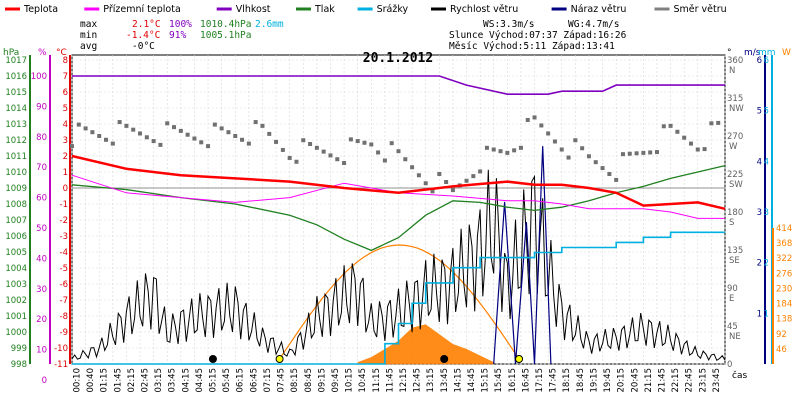 The height and width of the screenshot is (400, 800). Describe the element at coordinates (65, 61) in the screenshot. I see `axis-degc-tick: 8` at that location.